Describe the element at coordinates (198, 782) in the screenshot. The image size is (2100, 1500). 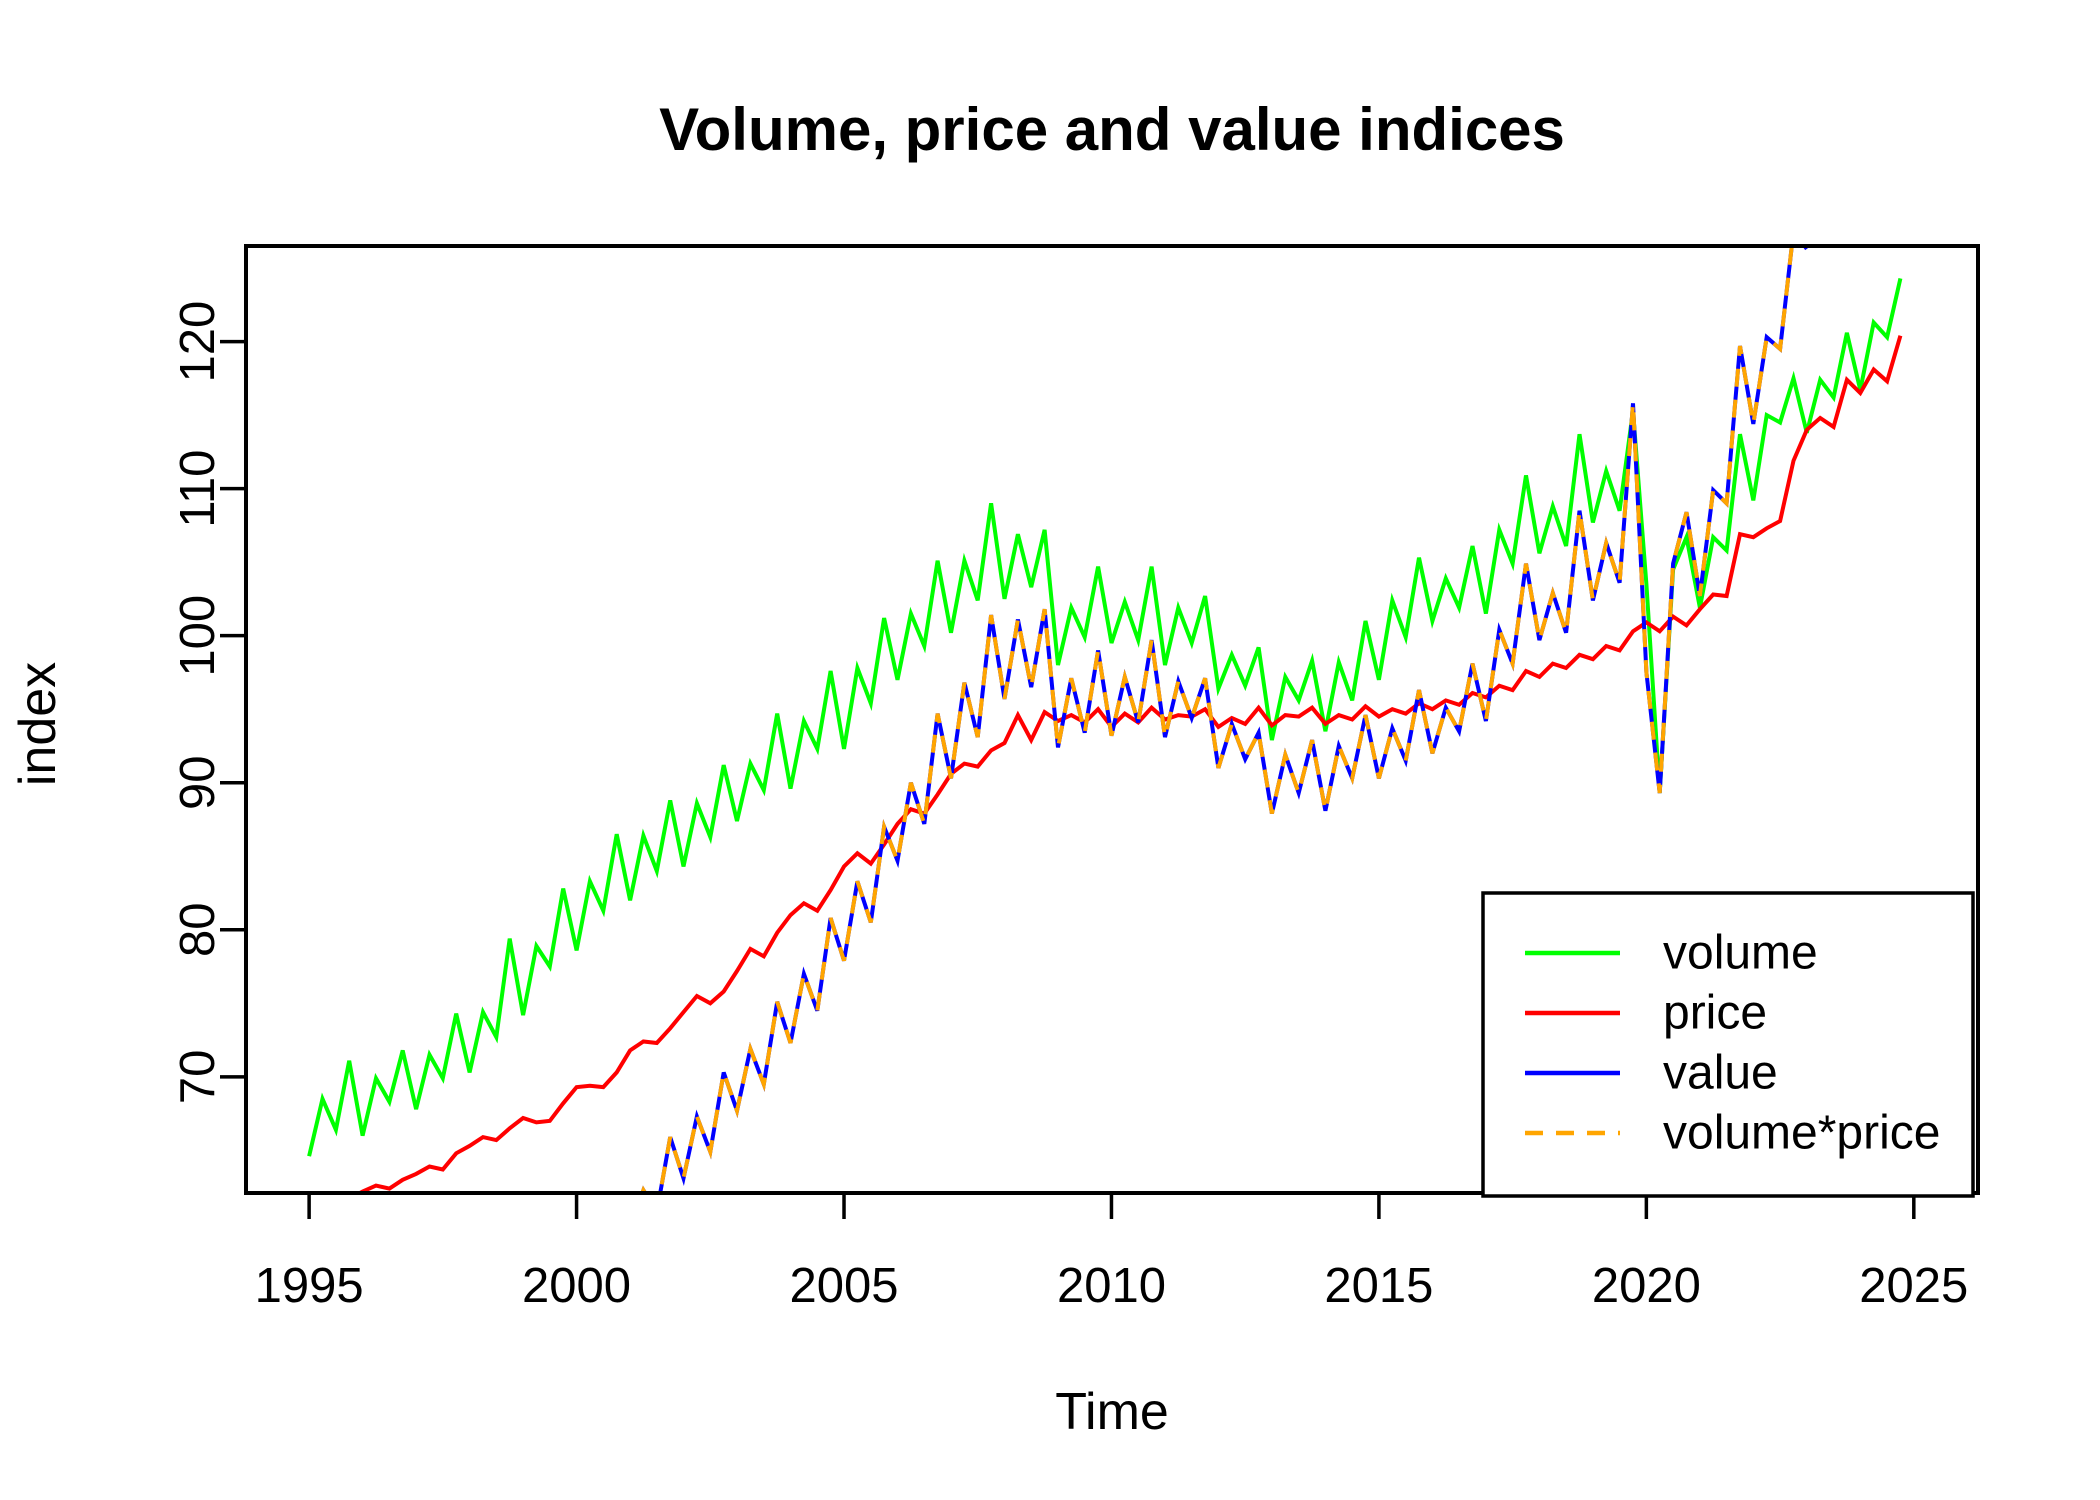
I see `y-axis-tick-label: 90` at that location.